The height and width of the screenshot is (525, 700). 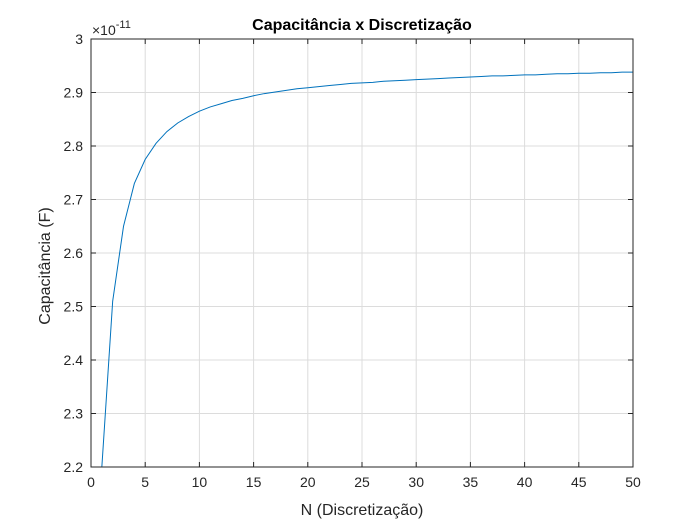 I want to click on y-tick-label: 3, so click(x=79, y=39).